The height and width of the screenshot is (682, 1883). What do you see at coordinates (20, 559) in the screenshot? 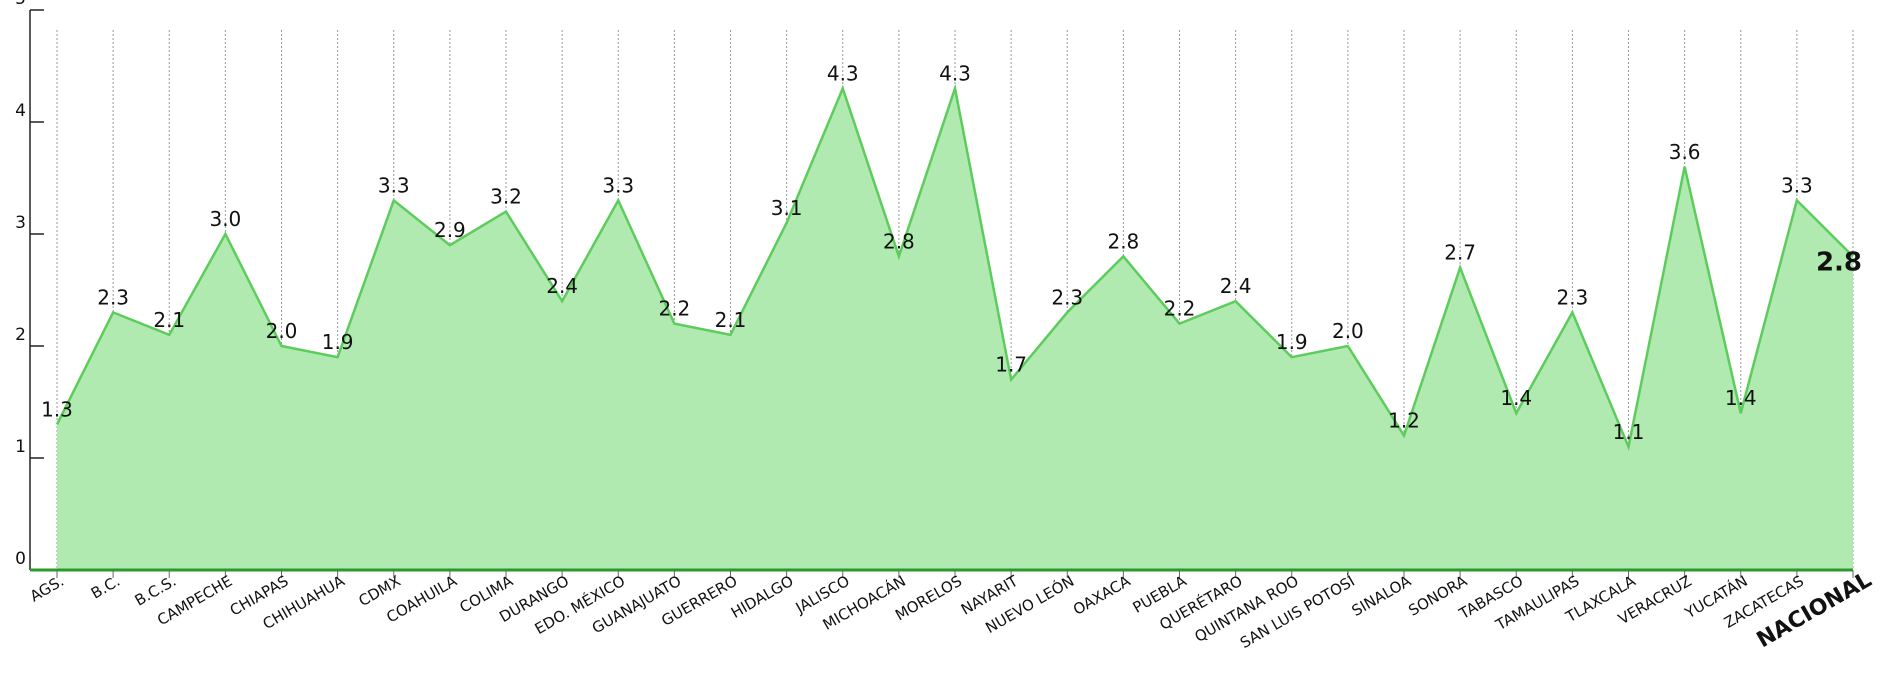
I see `y-tick-label: 0` at bounding box center [20, 559].